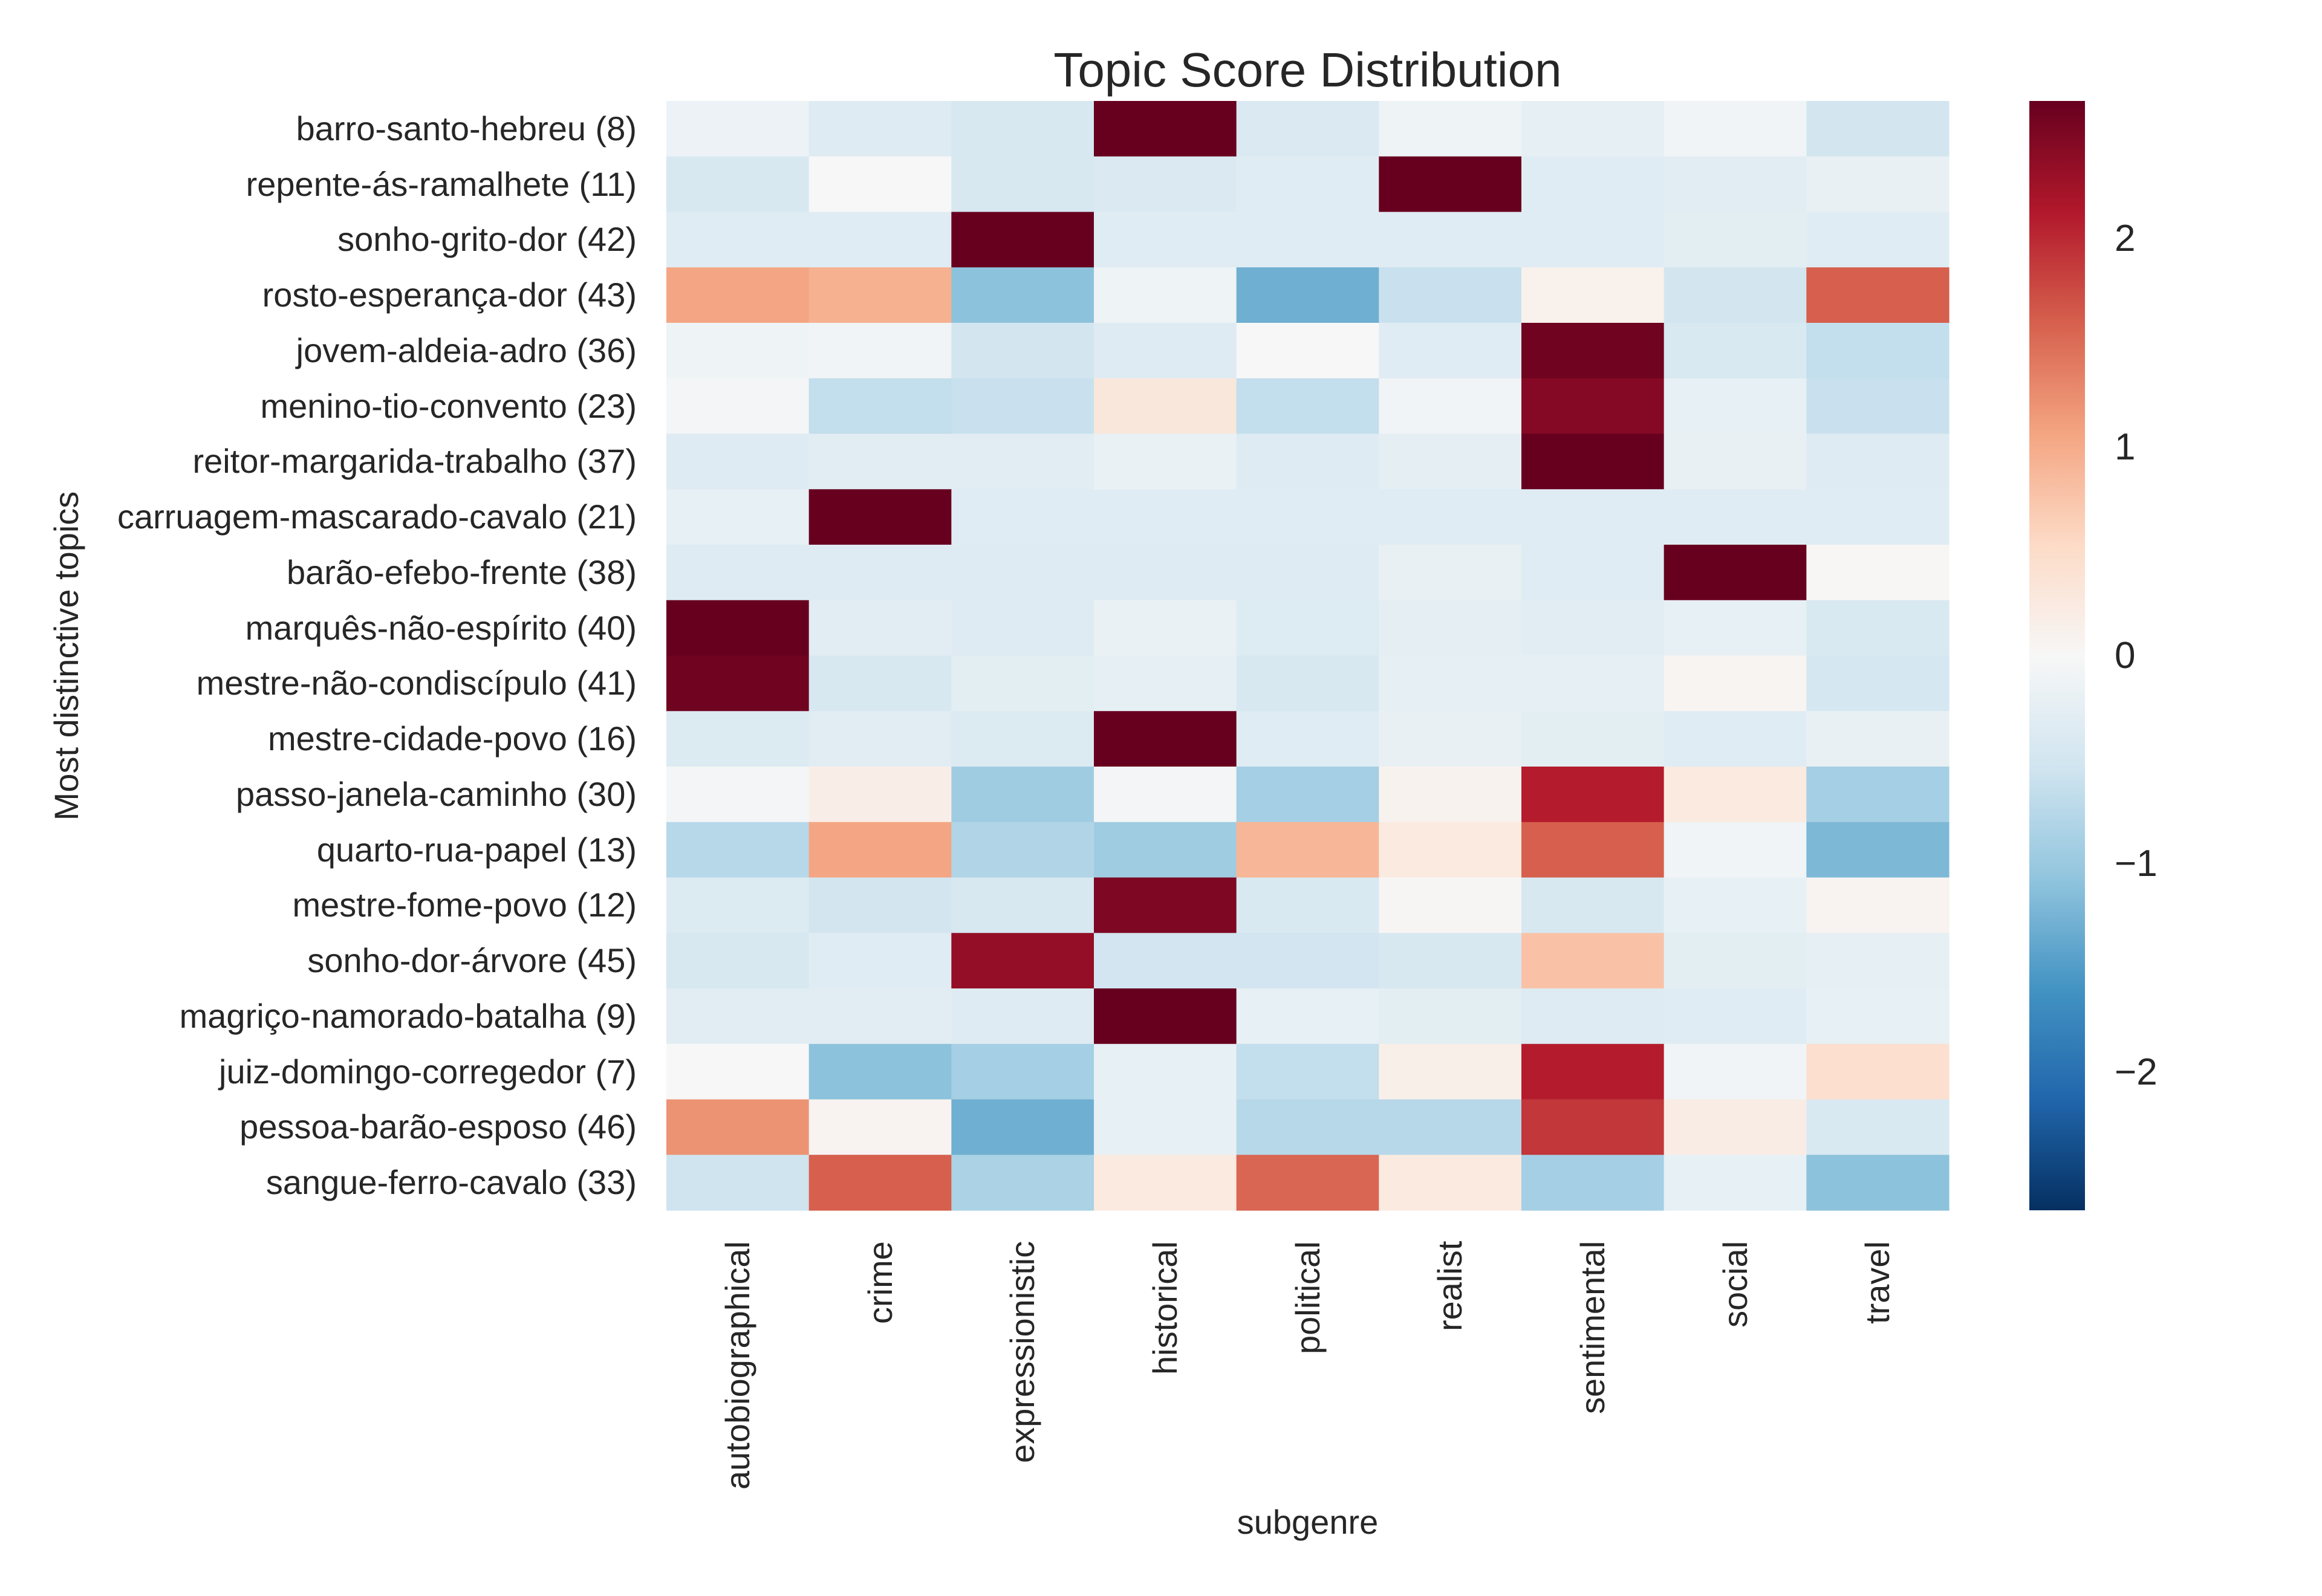 Image resolution: width=2322 pixels, height=1596 pixels. I want to click on y-tick-label: barão-efebo-frente (38), so click(461, 572).